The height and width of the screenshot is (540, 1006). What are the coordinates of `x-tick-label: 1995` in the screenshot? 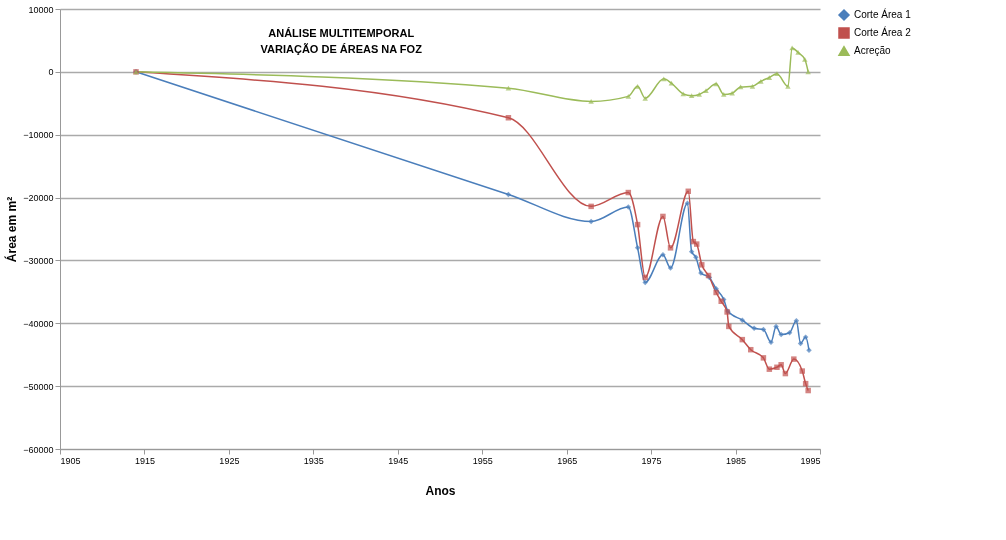 It's located at (810, 460).